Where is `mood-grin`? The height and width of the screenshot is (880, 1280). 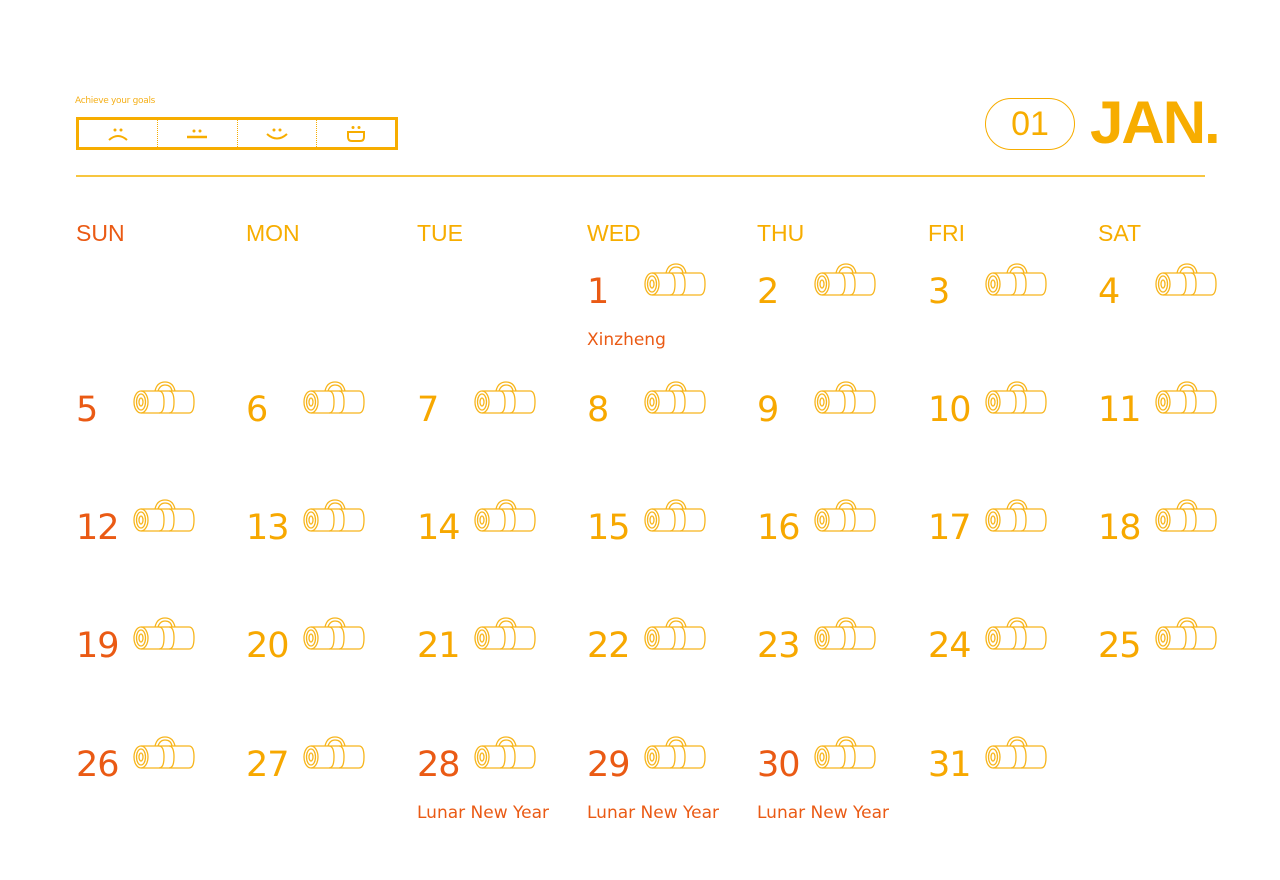 mood-grin is located at coordinates (356, 133).